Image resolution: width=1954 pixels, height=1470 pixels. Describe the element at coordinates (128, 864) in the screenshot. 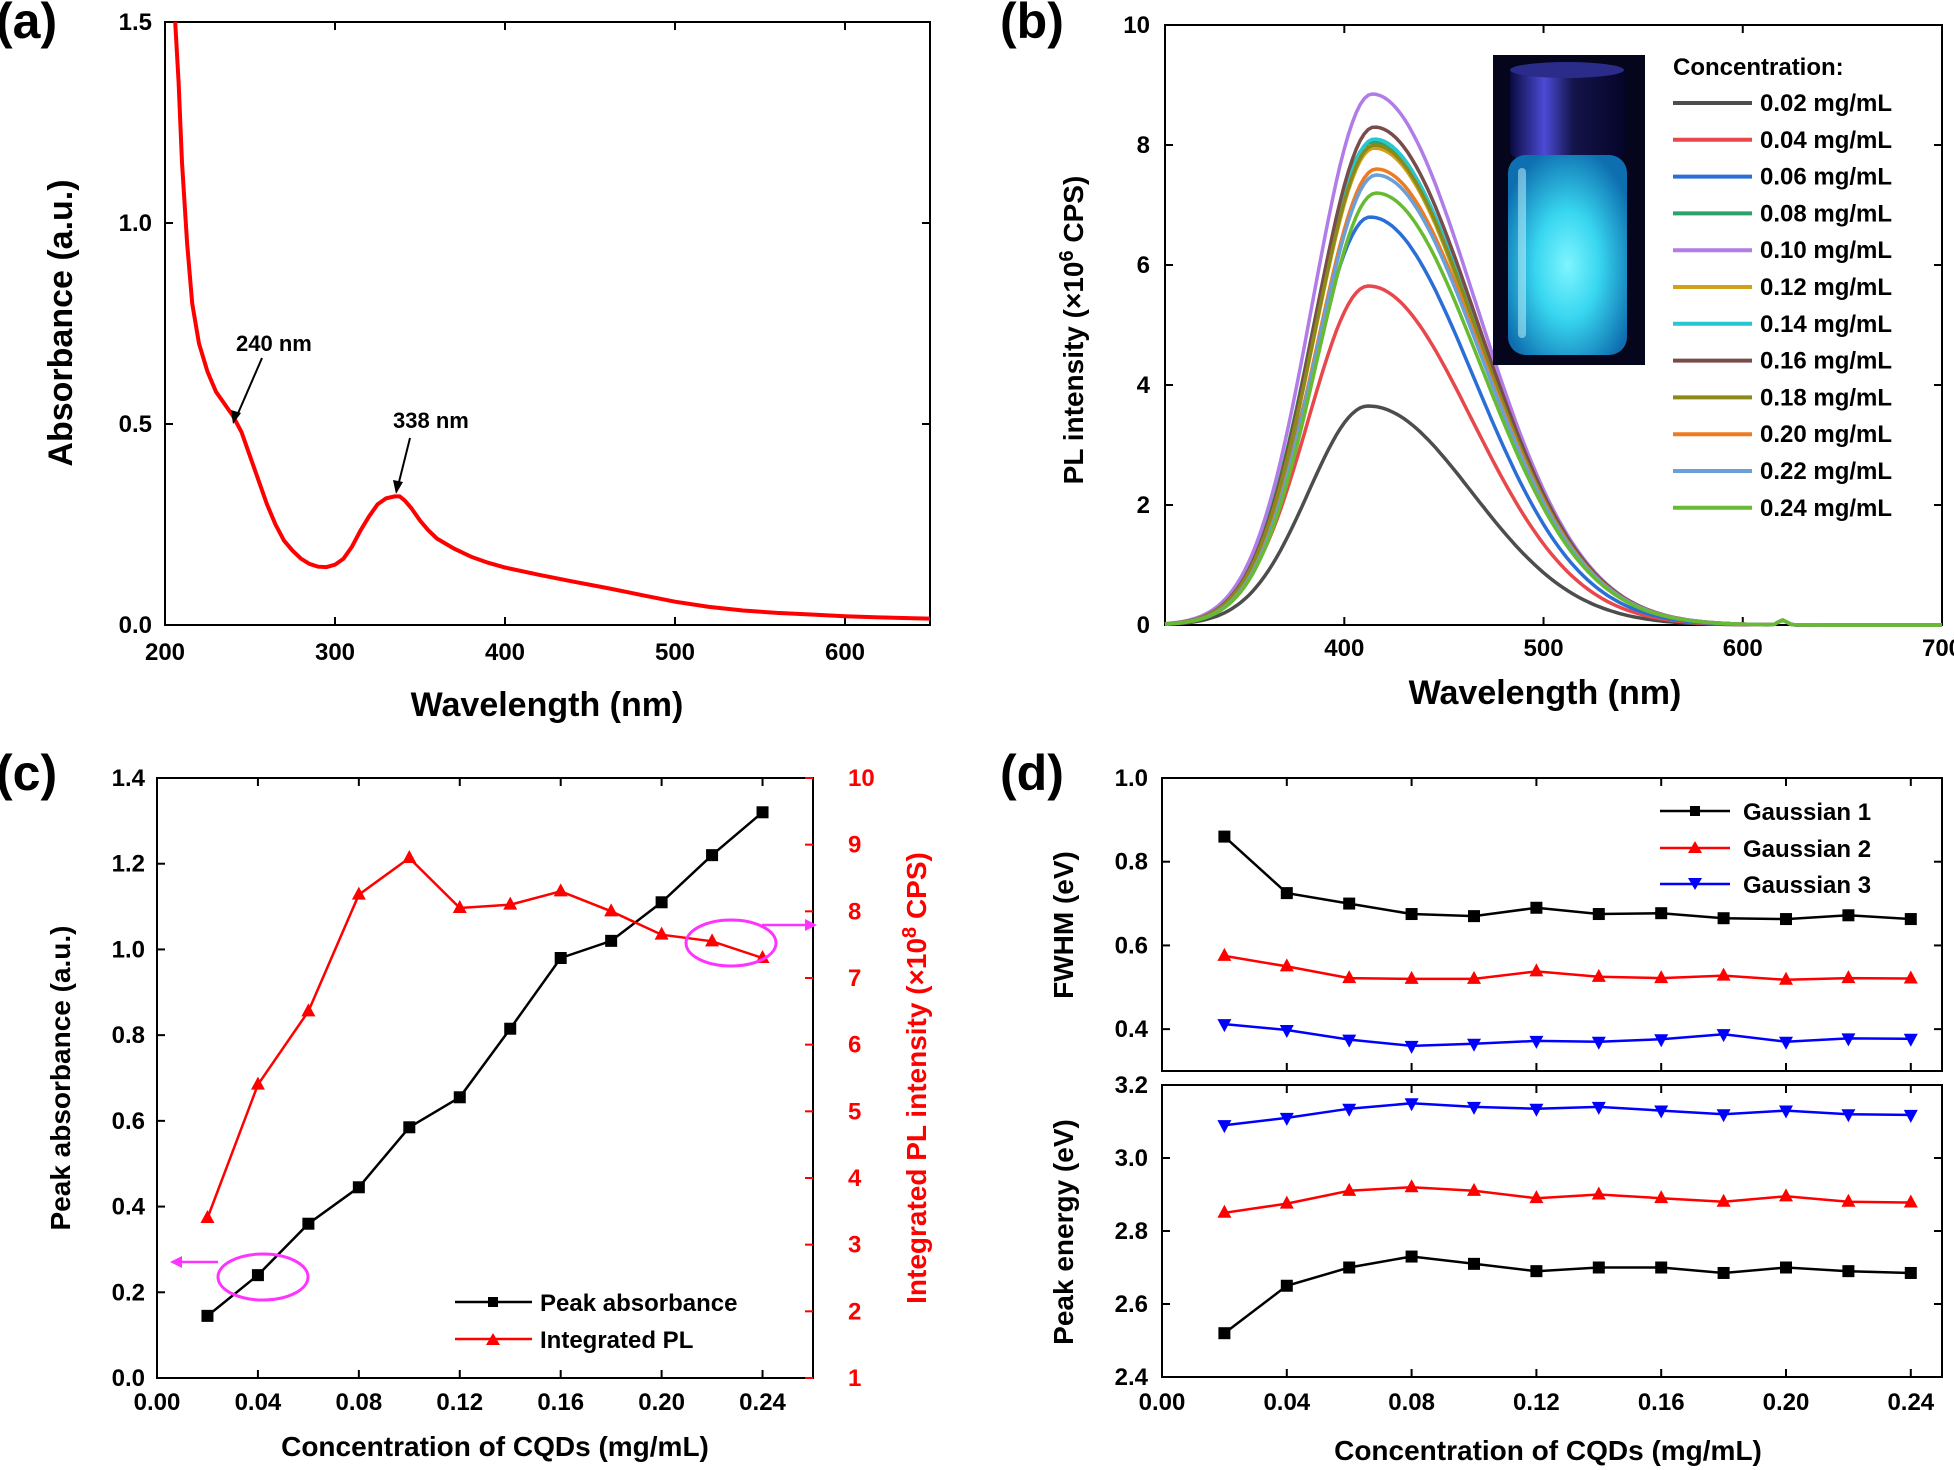

I see `panel-c-ytick-label: 1.2` at that location.